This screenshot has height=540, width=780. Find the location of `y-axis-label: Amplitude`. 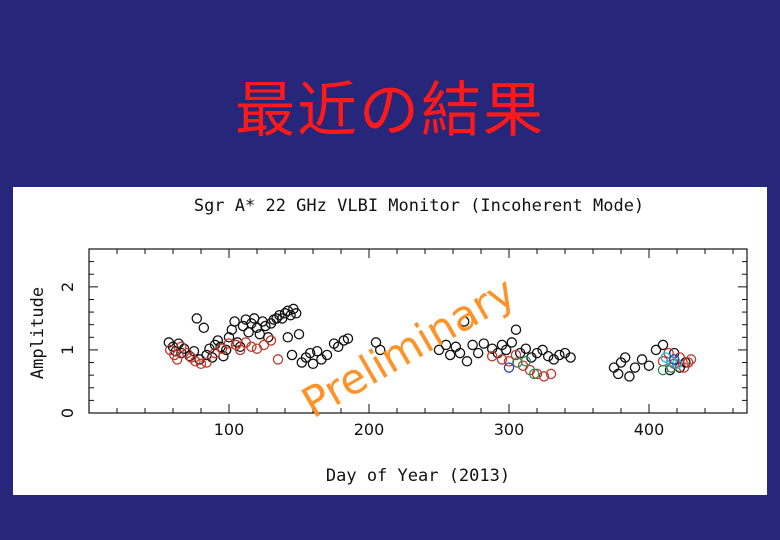

y-axis-label: Amplitude is located at coordinates (38, 333).